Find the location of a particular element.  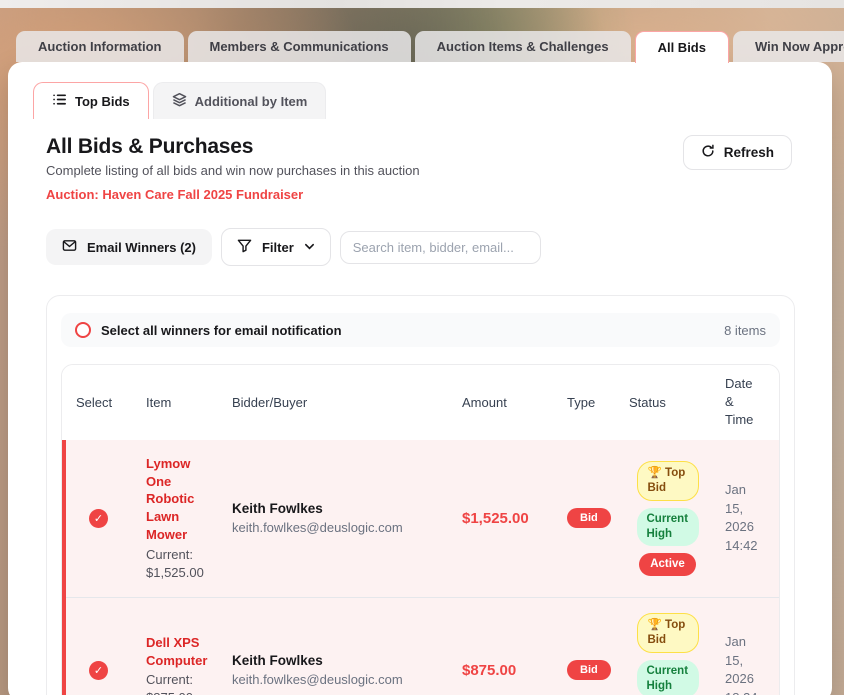

layers-icon is located at coordinates (179, 101).